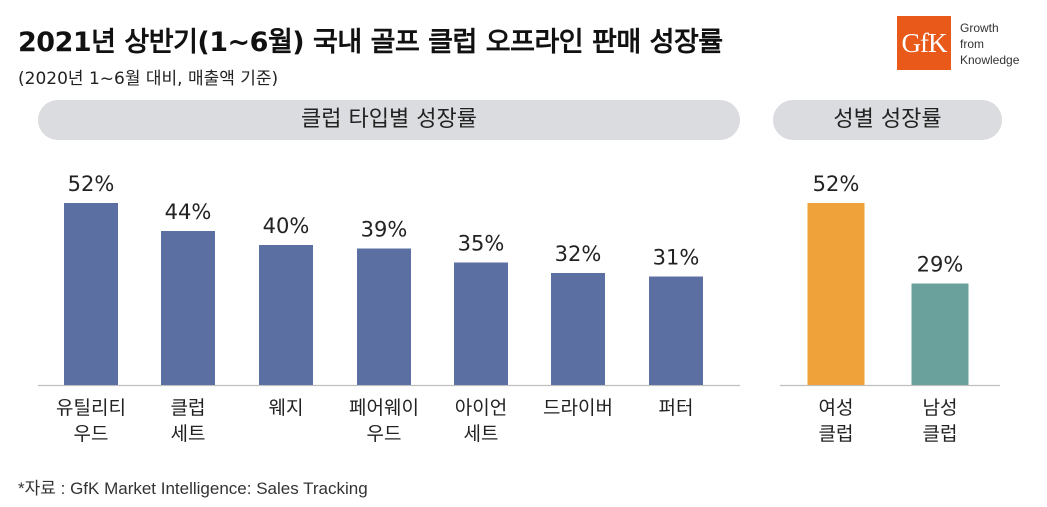 The image size is (1047, 507). Describe the element at coordinates (370, 42) in the screenshot. I see `chart-title: 2021년 상반기(1~6월) 국내 골프 클럽 오프라인 판매 성장률` at that location.